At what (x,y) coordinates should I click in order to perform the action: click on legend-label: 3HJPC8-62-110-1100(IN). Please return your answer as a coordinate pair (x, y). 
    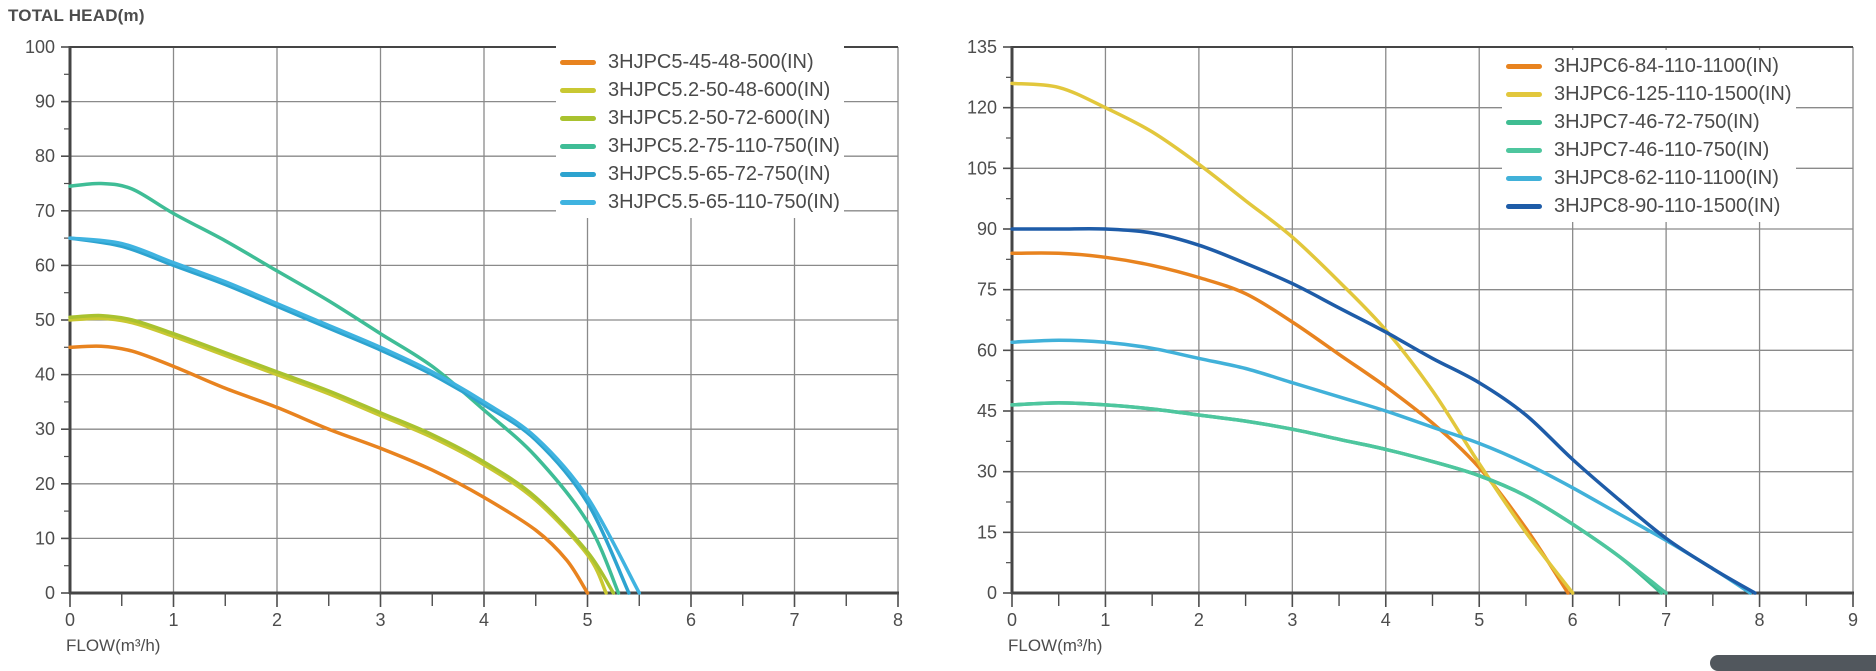
    Looking at the image, I should click on (1666, 177).